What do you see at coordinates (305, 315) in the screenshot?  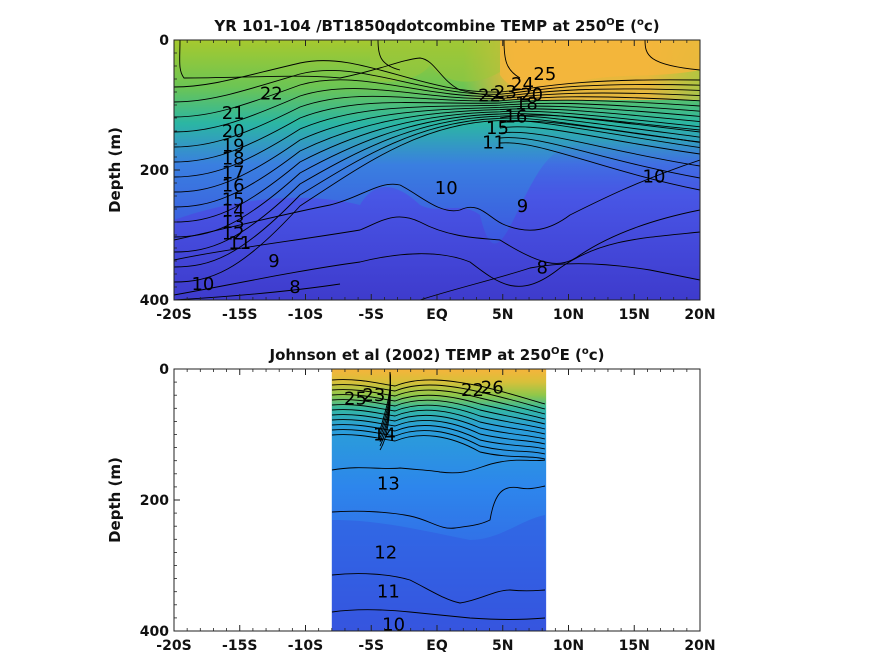 I see `x-tick-label: -10S` at bounding box center [305, 315].